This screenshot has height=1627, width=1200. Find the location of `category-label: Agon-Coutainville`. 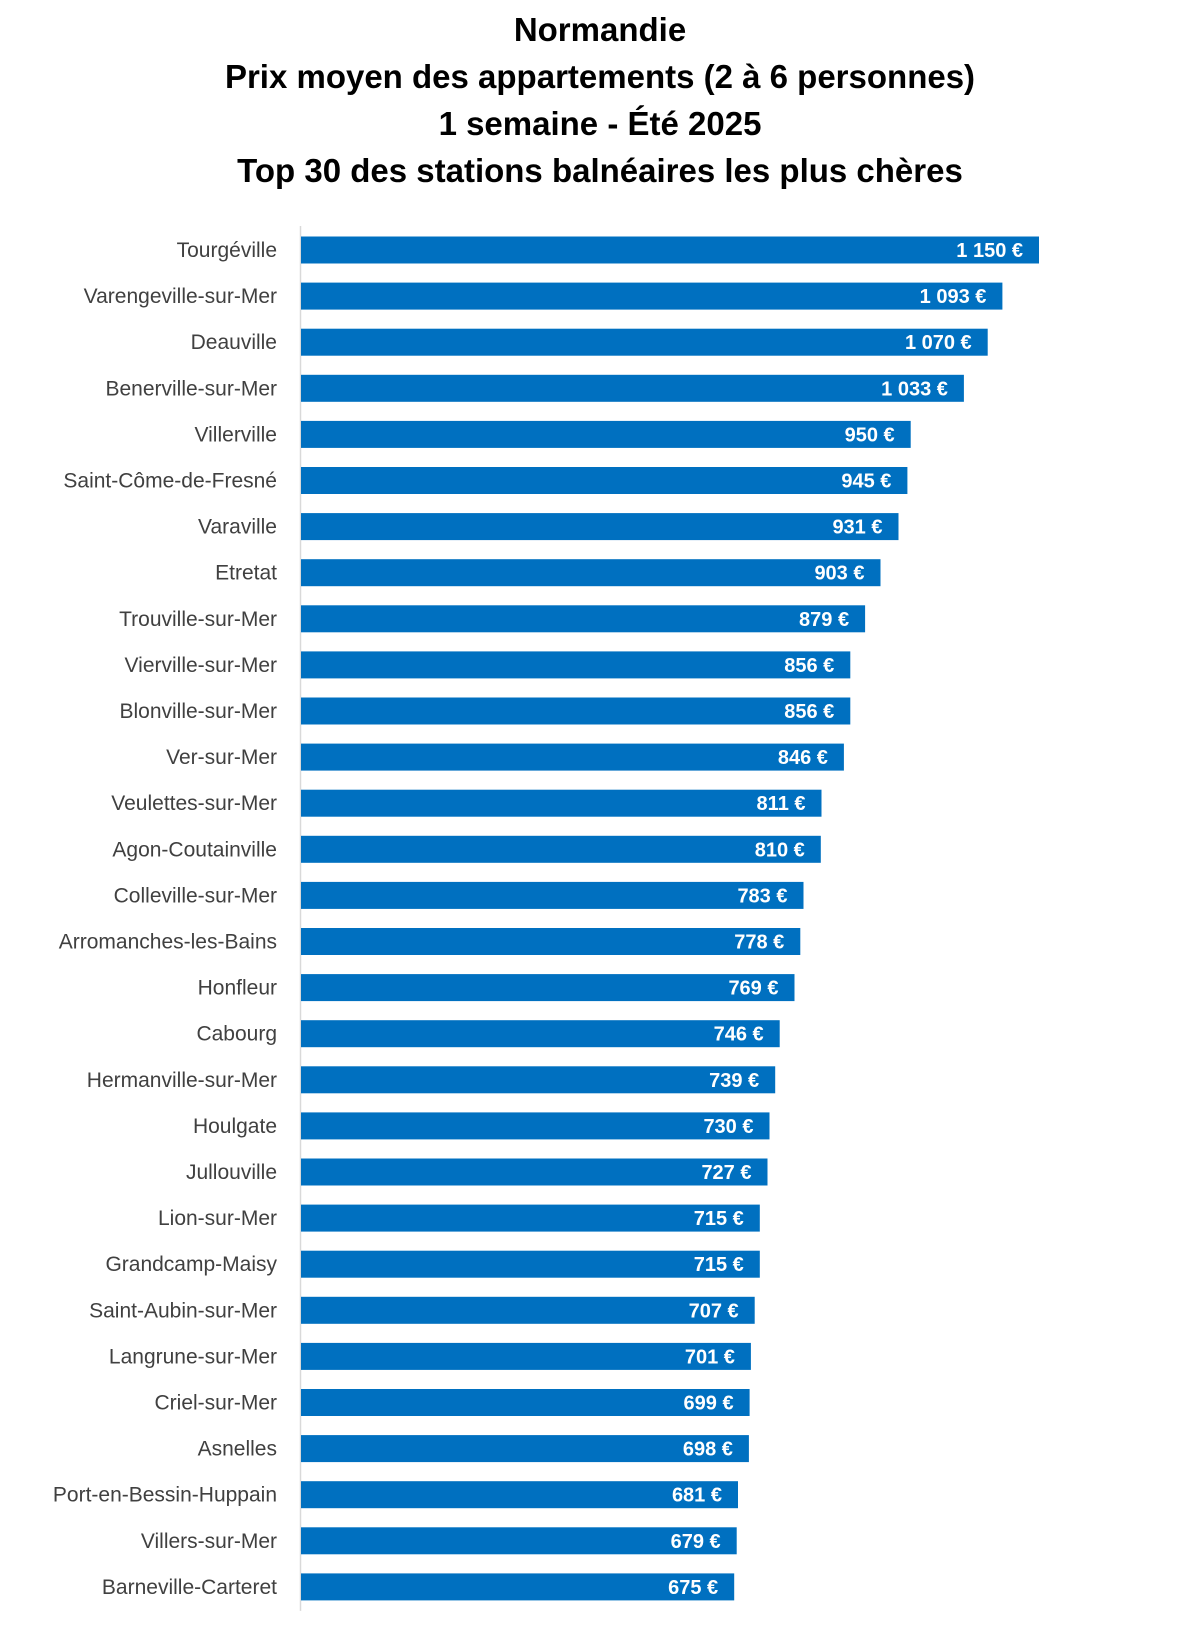

category-label: Agon-Coutainville is located at coordinates (194, 849).